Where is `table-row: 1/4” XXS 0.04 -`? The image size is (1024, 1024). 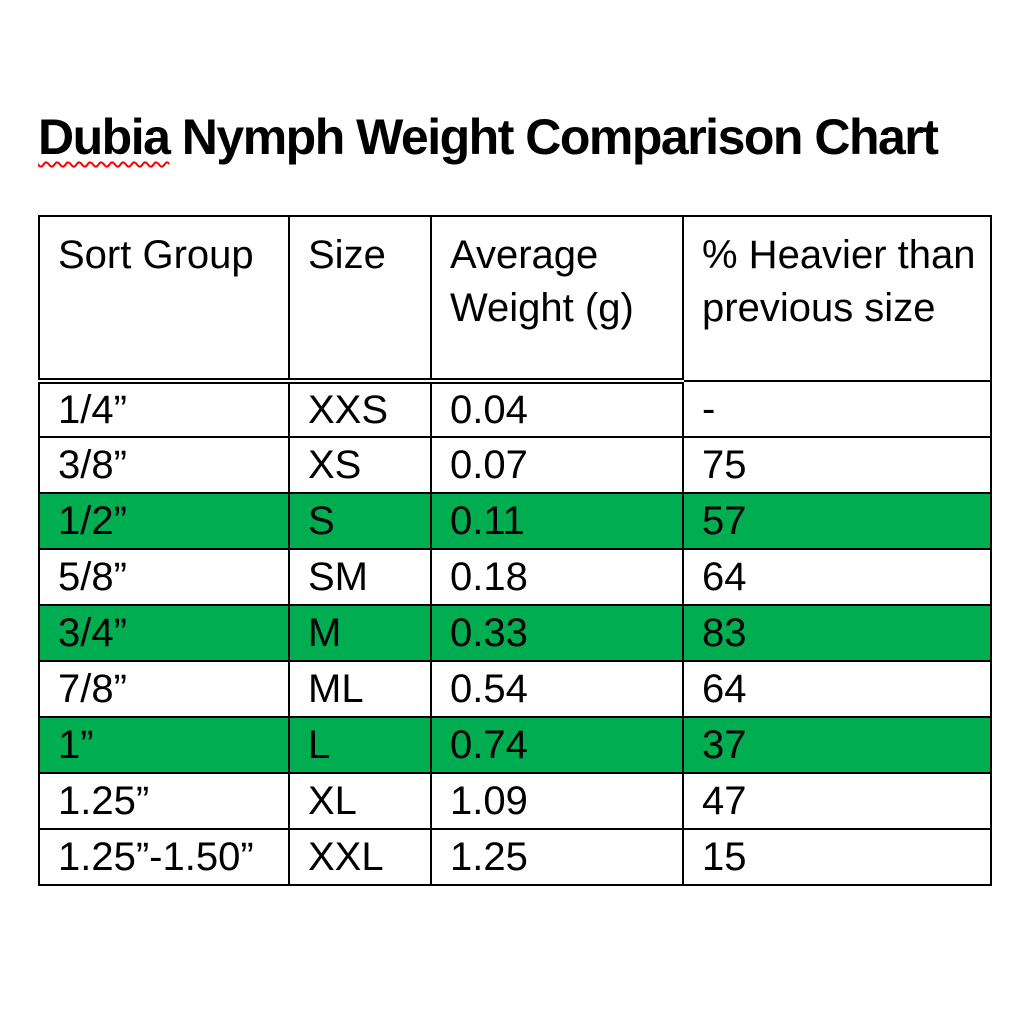 table-row: 1/4” XXS 0.04 - is located at coordinates (515, 409).